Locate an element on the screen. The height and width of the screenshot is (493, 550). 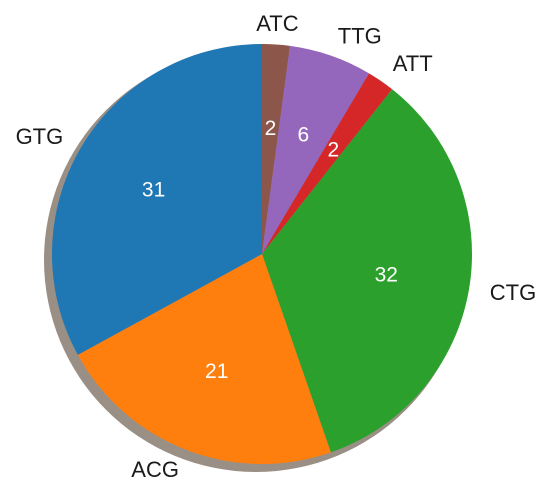
category-label-att: ATT is located at coordinates (413, 63).